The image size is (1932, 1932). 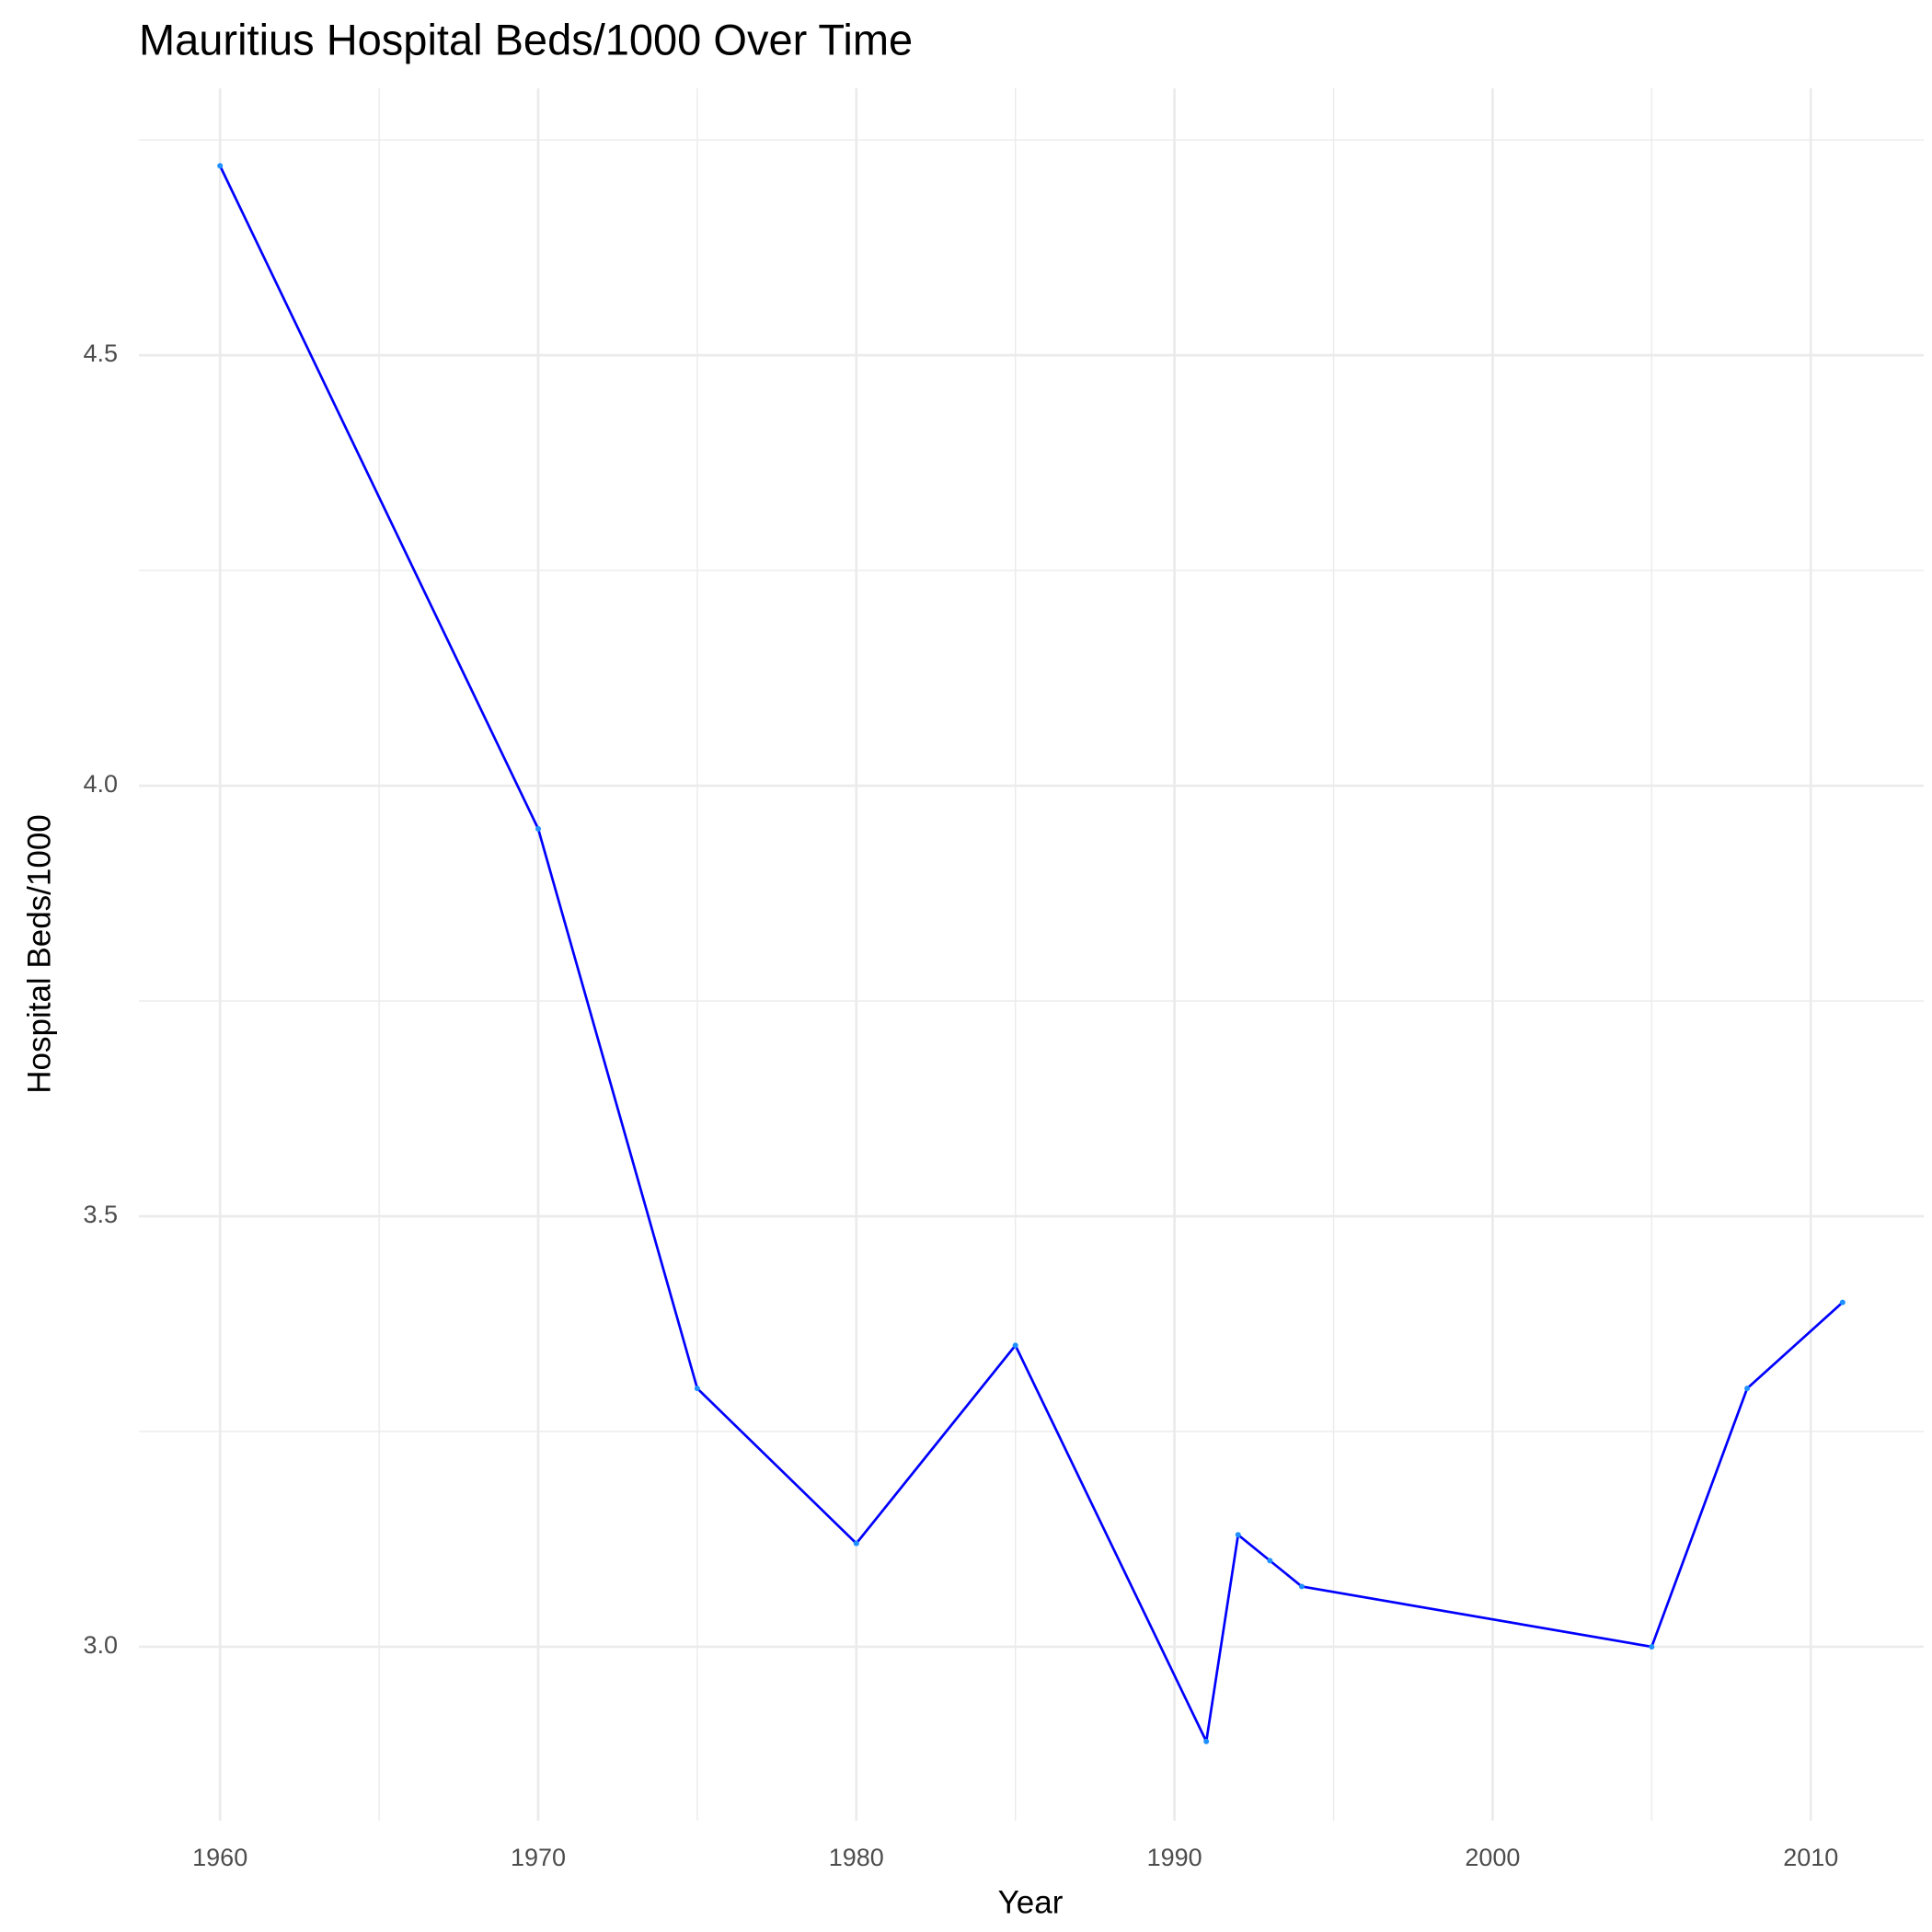 What do you see at coordinates (100, 353) in the screenshot?
I see `y-tick-label: 4.5` at bounding box center [100, 353].